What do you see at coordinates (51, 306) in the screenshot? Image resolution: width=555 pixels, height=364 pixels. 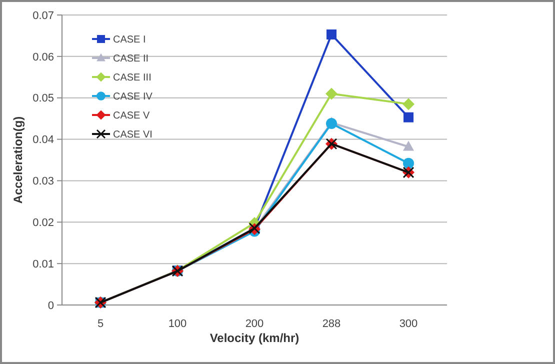 I see `y-tick-label: 0` at bounding box center [51, 306].